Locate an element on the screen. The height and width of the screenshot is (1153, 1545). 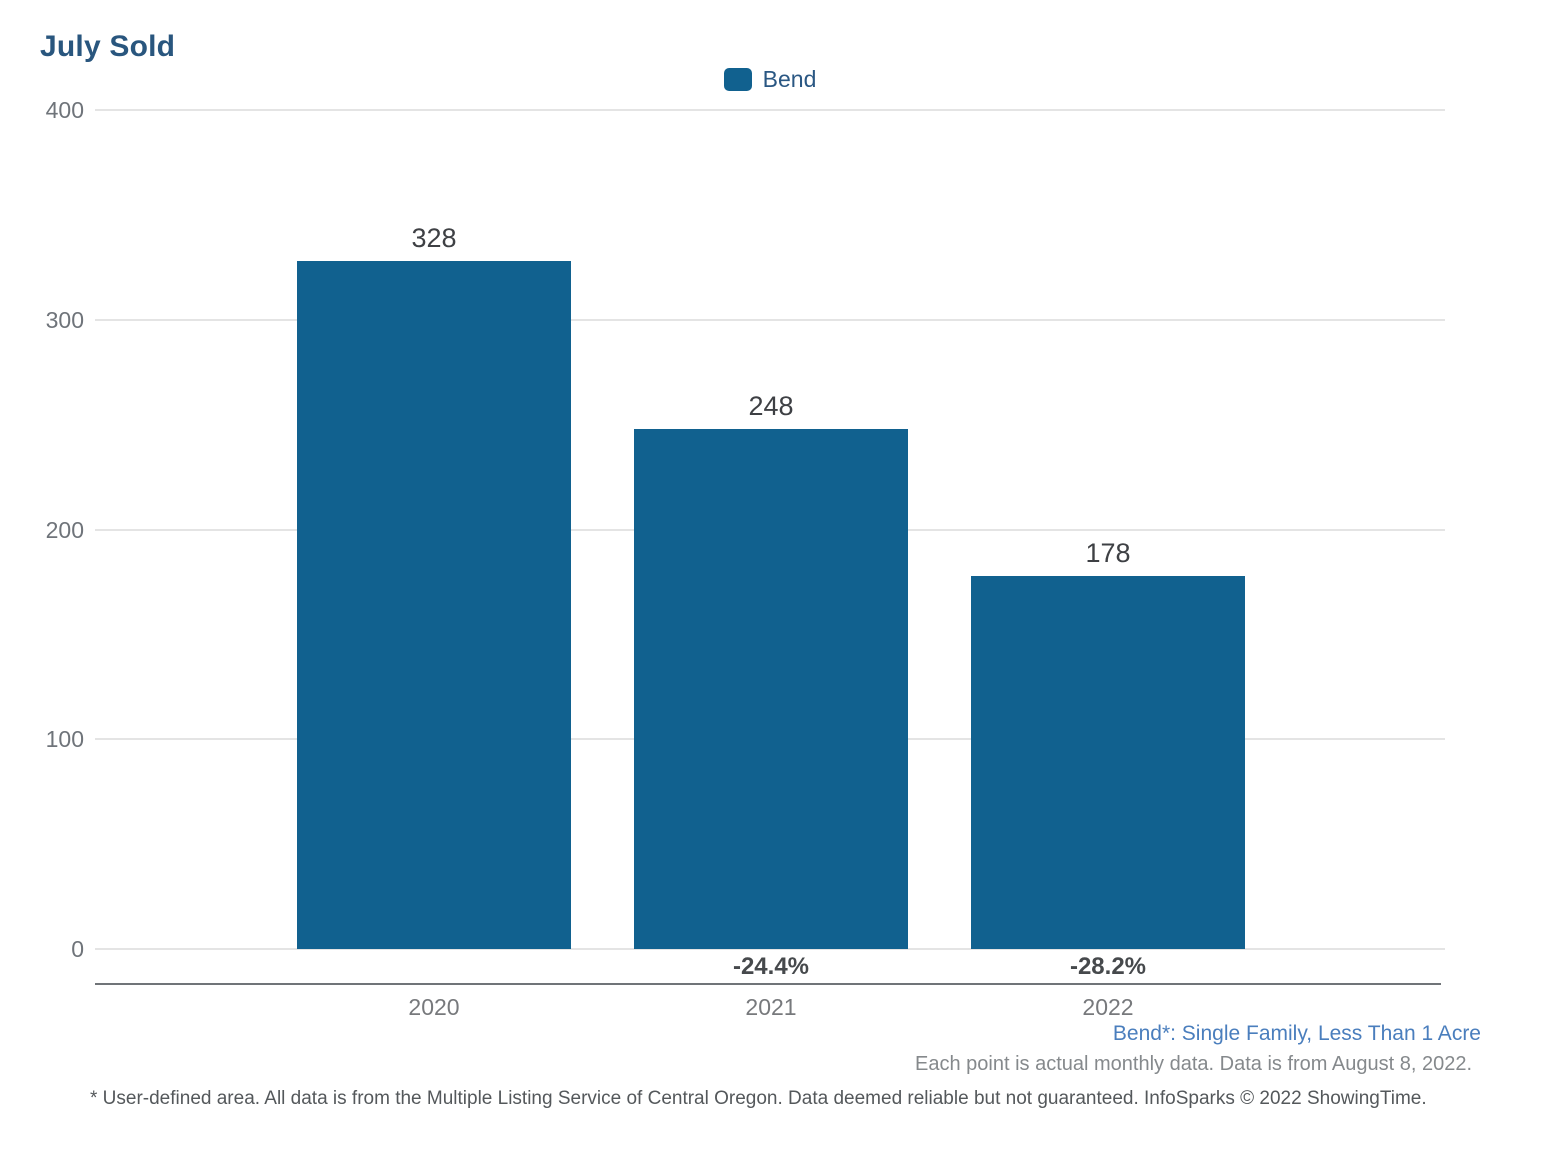
legend: Bend is located at coordinates (770, 79).